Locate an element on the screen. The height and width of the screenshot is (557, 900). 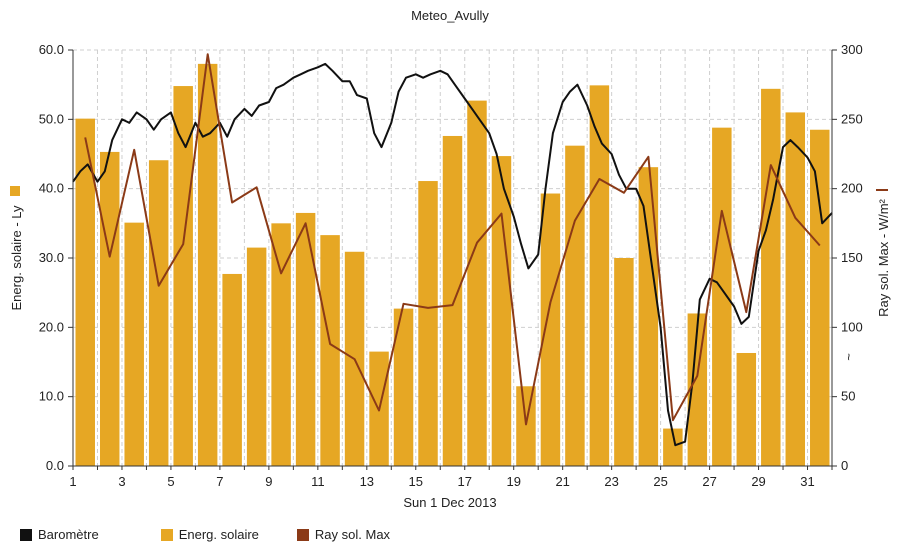
legend-swatch-energ-solaire is located at coordinates (166, 534).